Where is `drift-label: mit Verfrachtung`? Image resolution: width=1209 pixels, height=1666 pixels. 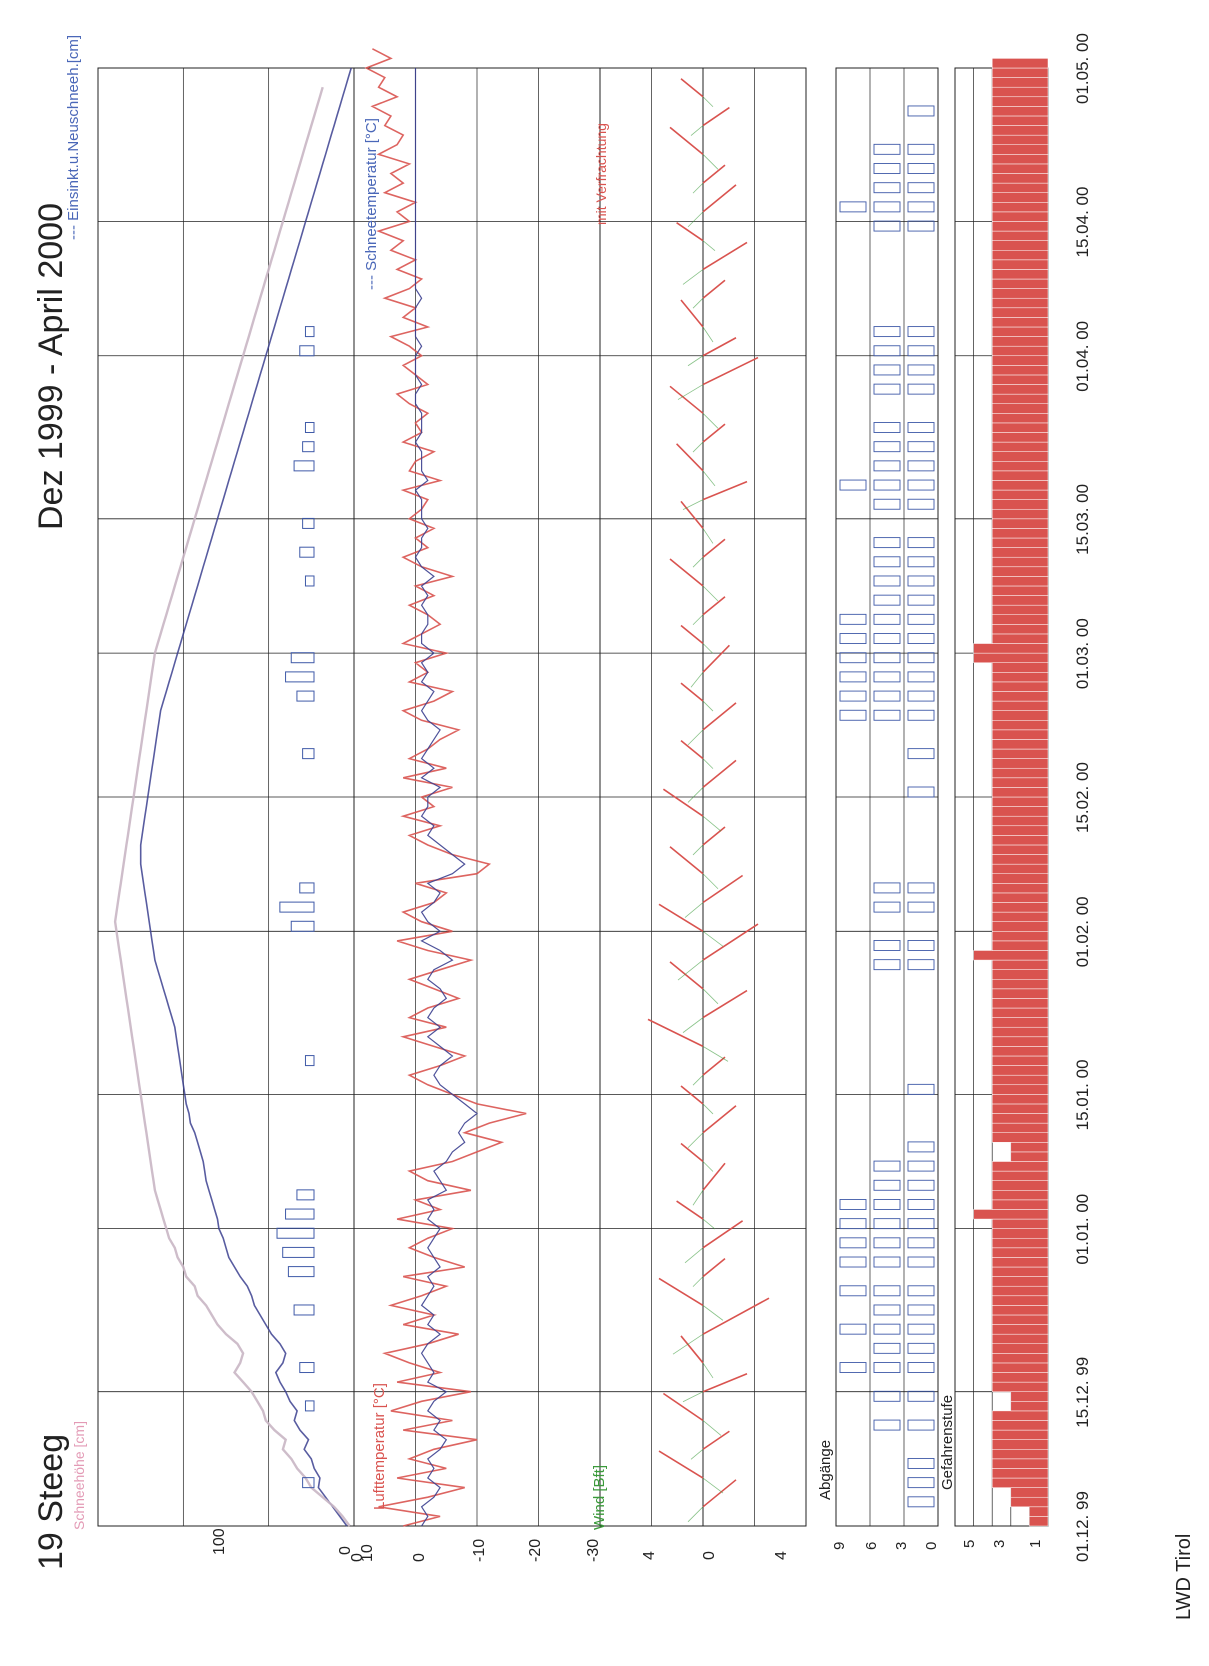
drift-label: mit Verfrachtung is located at coordinates (601, 174).